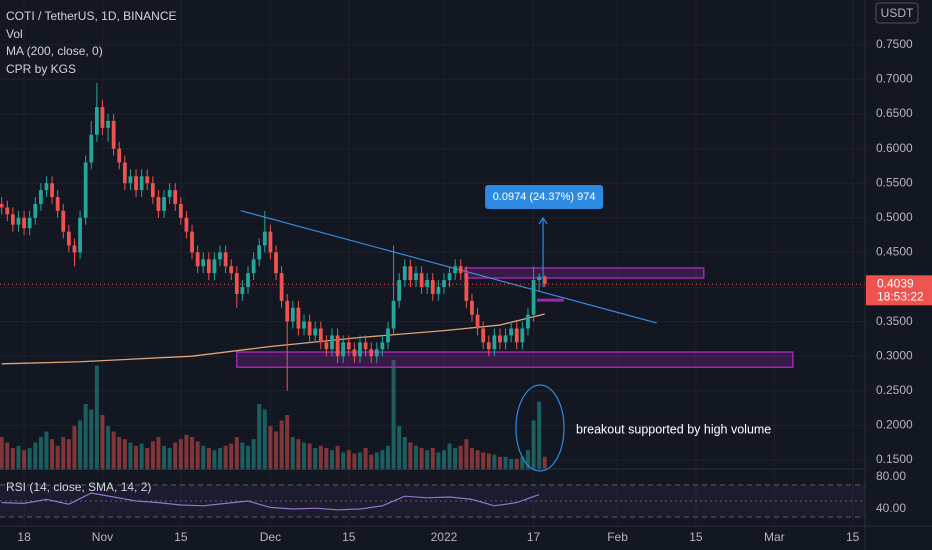 The image size is (932, 550). What do you see at coordinates (894, 321) in the screenshot?
I see `y-tick-label: 0.3500` at bounding box center [894, 321].